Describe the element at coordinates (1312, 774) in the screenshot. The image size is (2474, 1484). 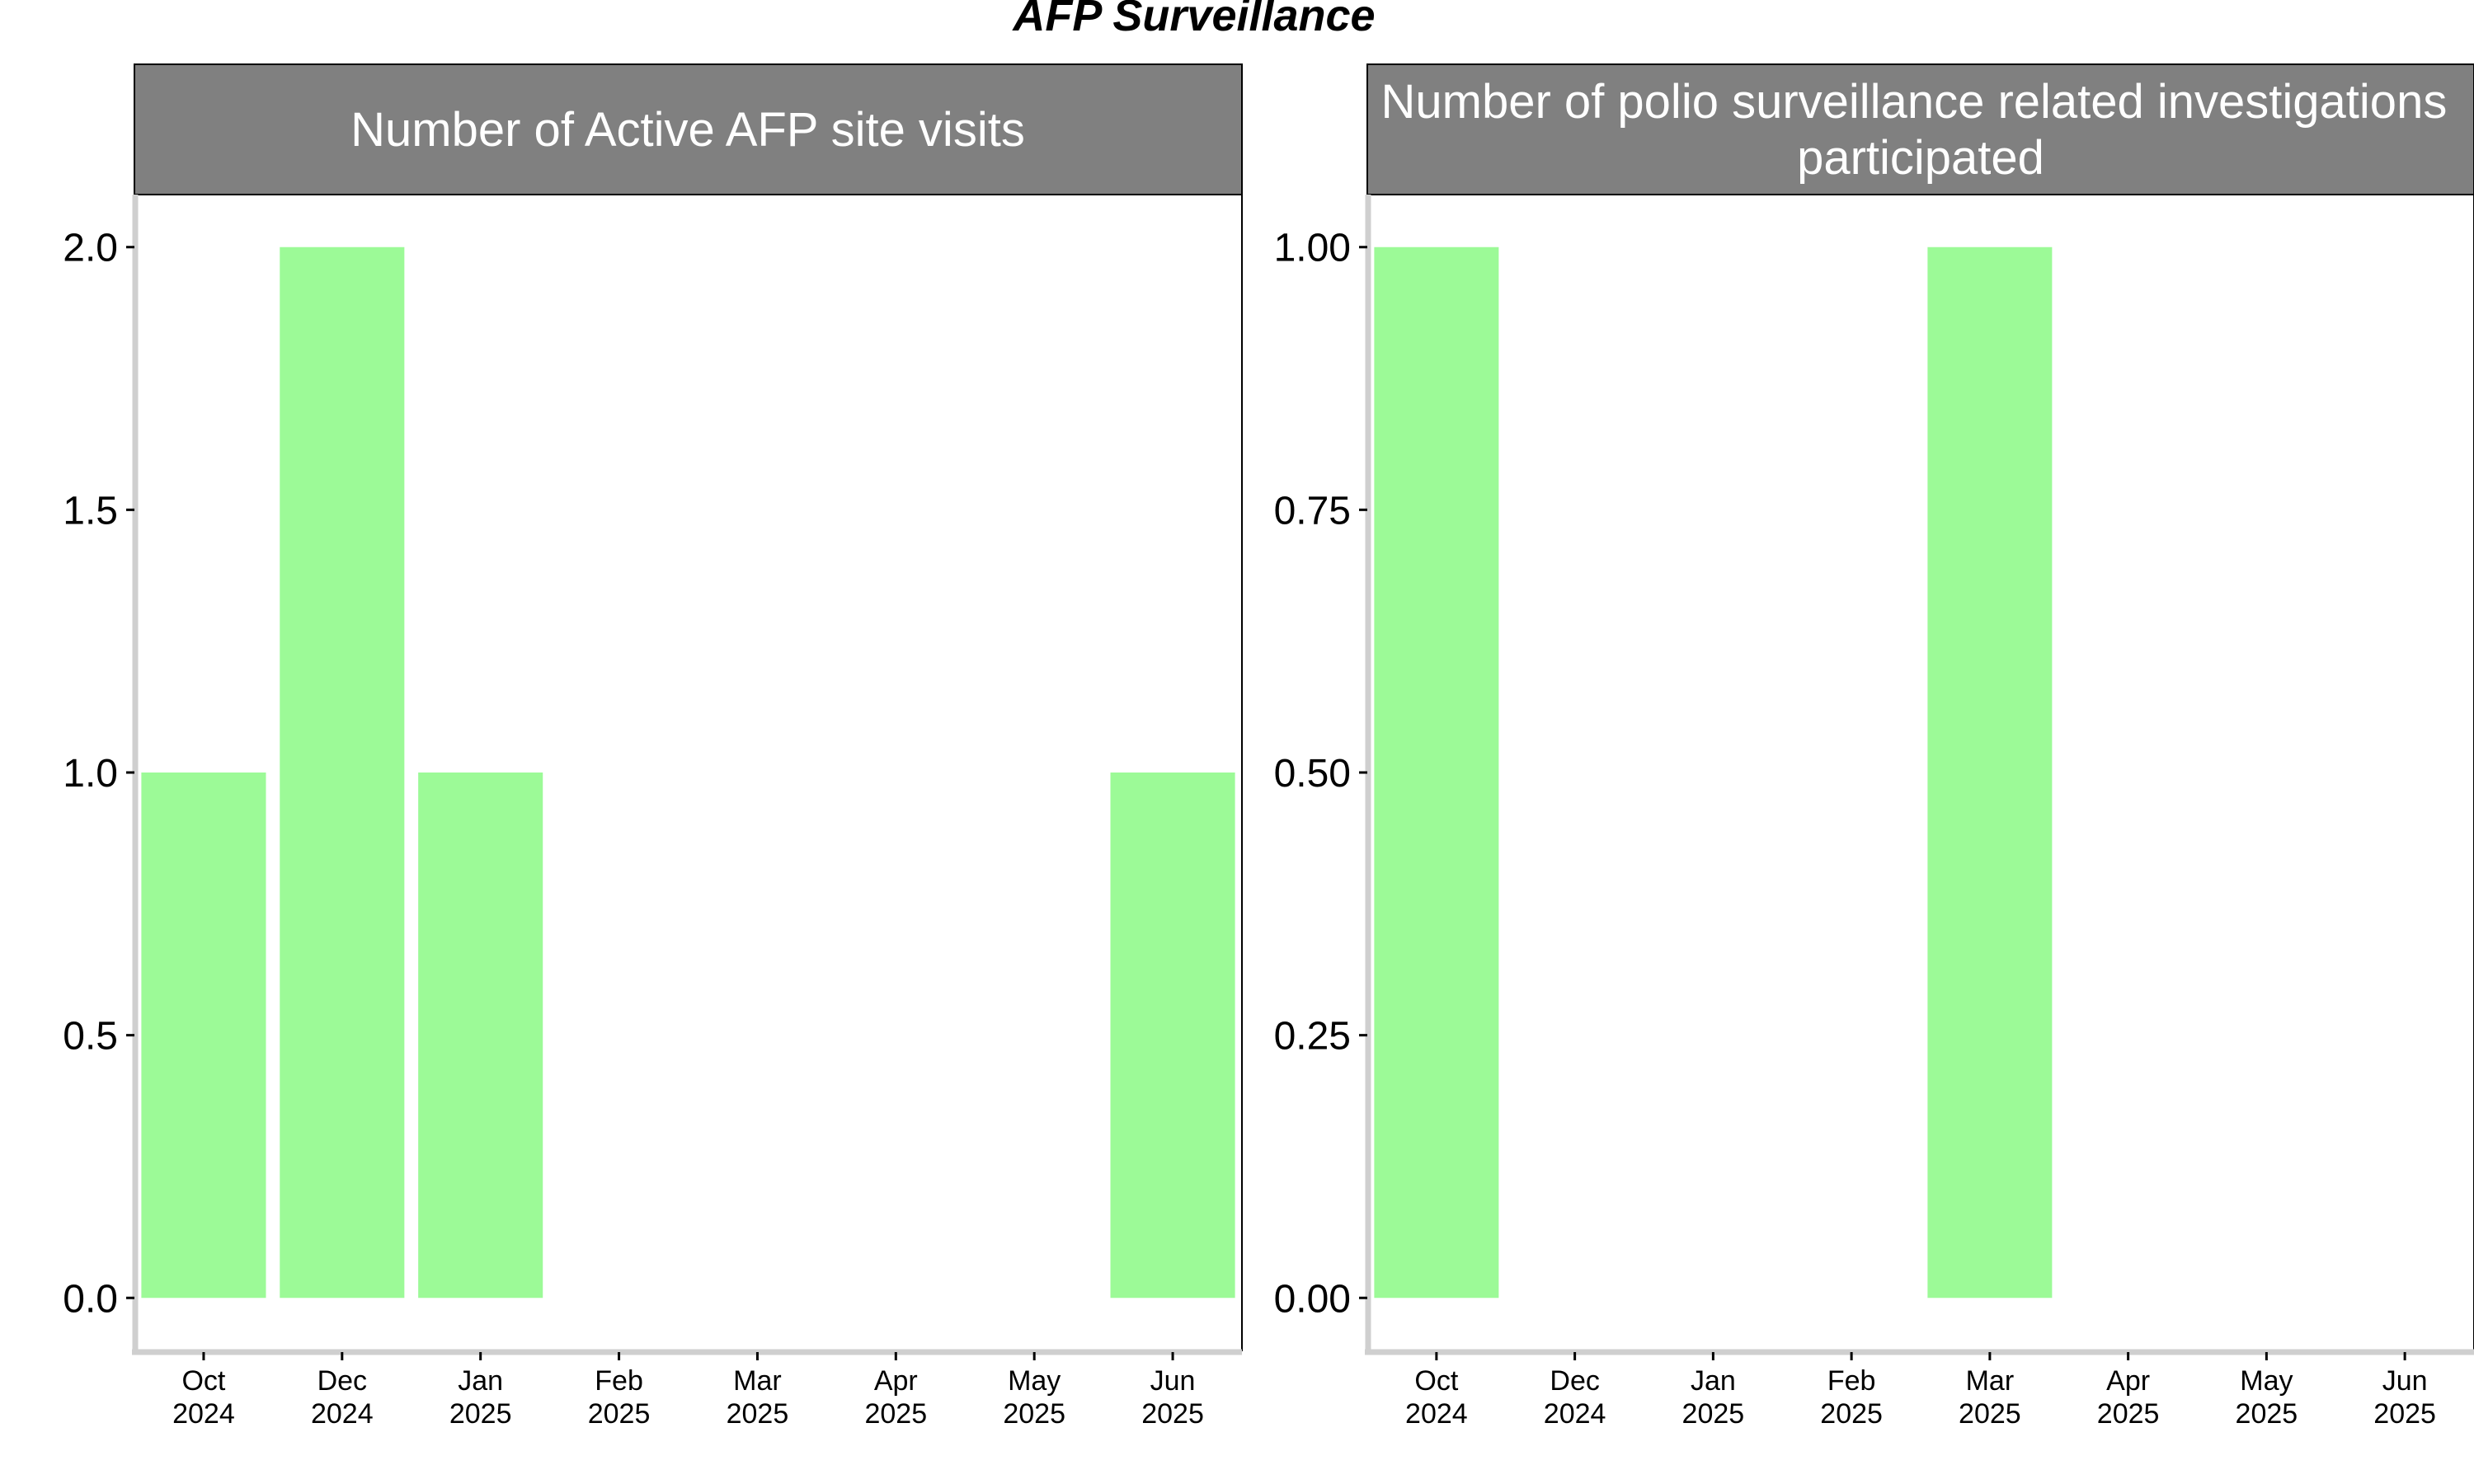
I see `y-tick-label: 0.50` at that location.